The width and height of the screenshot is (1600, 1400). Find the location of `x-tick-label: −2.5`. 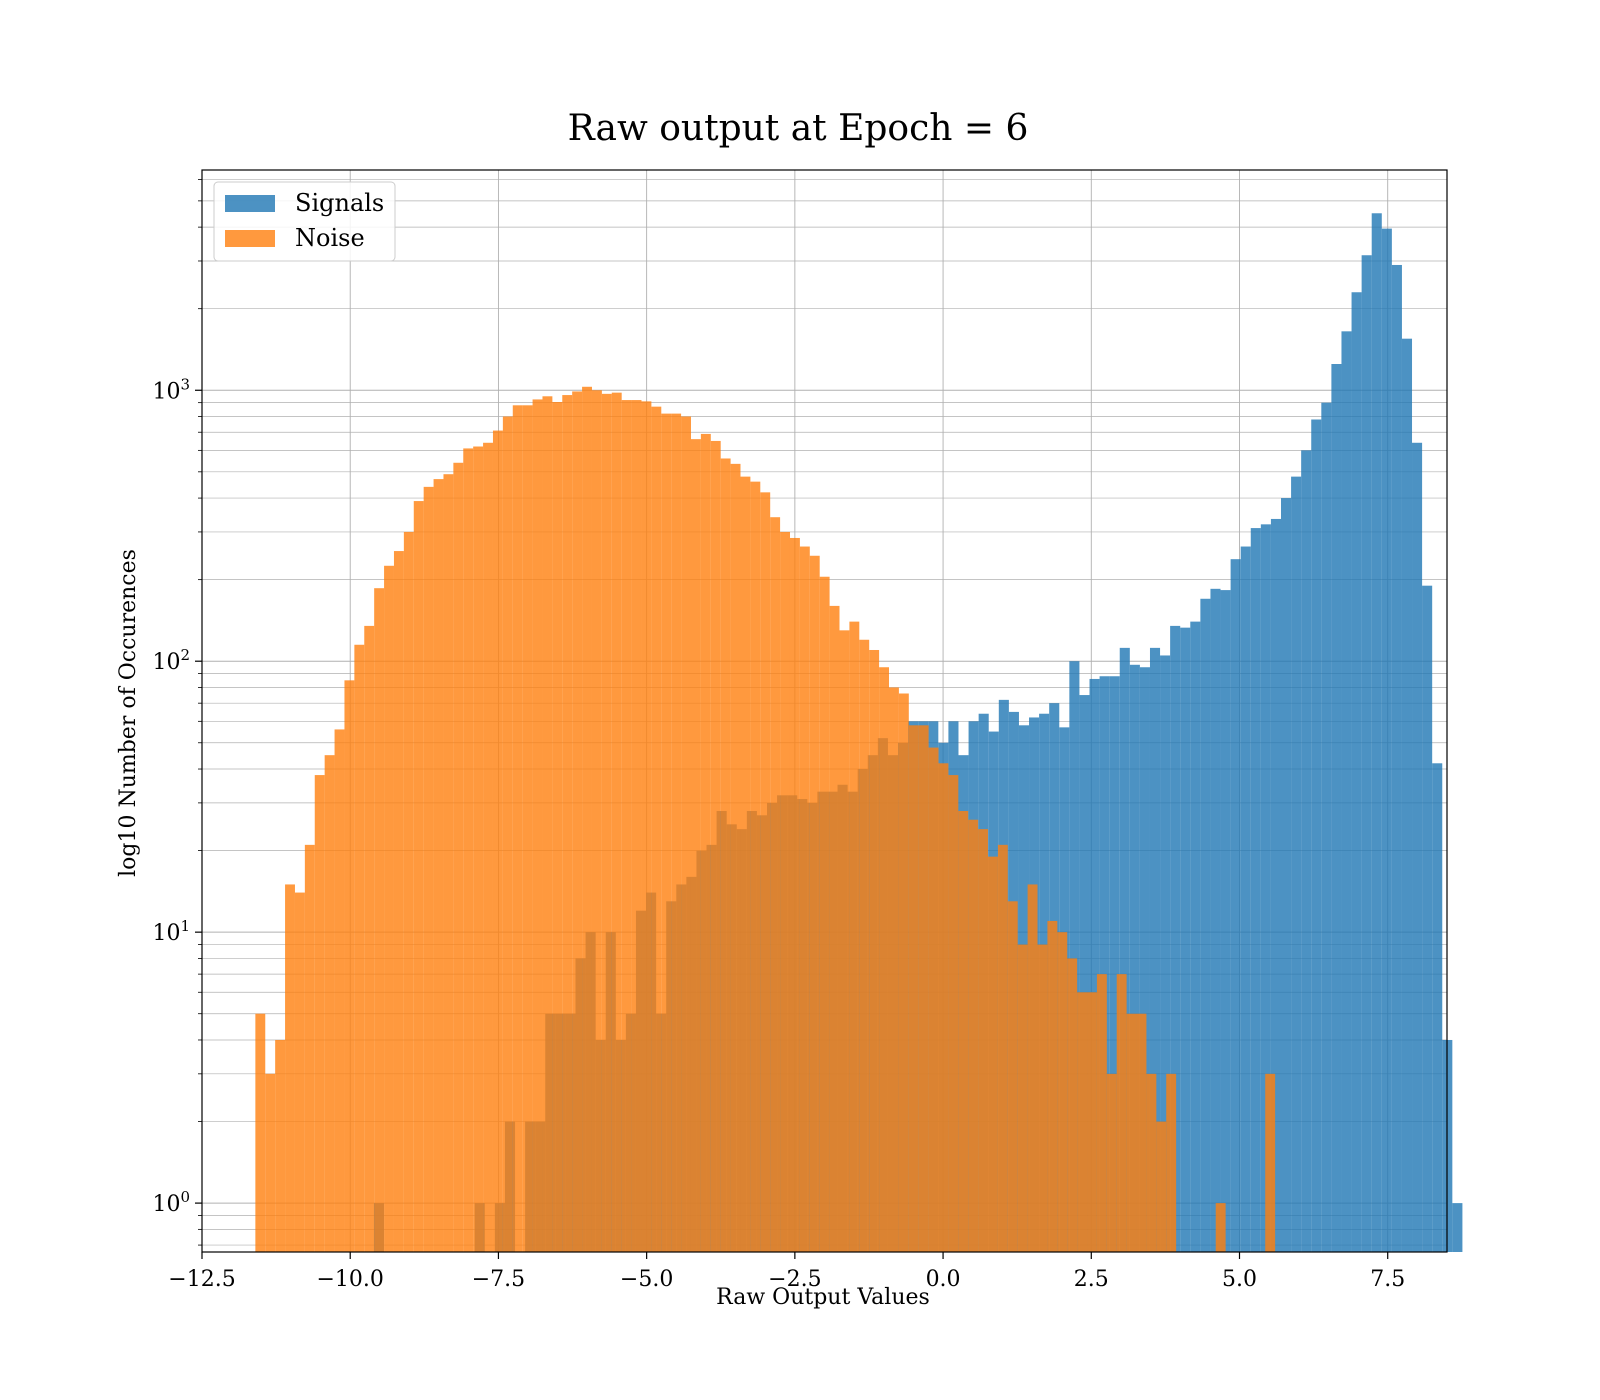

x-tick-label: −2.5 is located at coordinates (794, 1279).